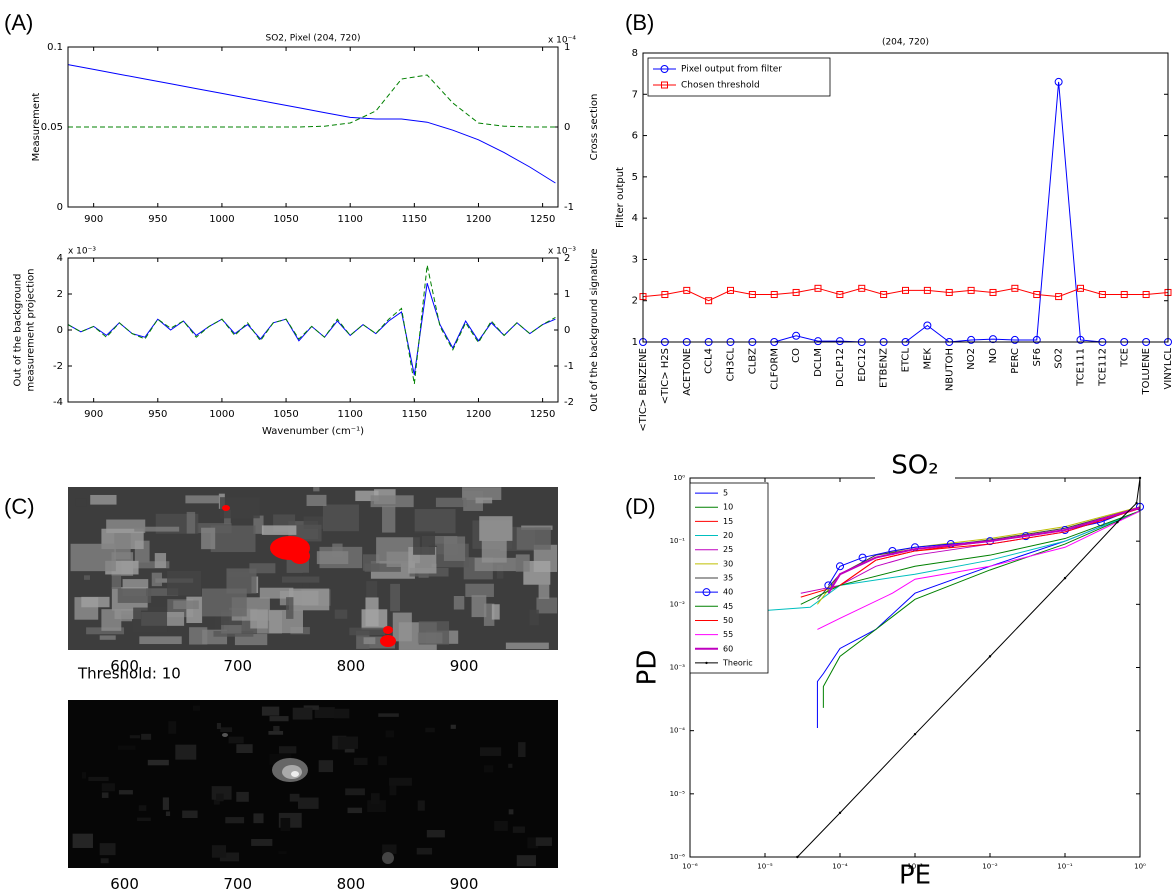 This screenshot has height=891, width=1174. Describe the element at coordinates (1168, 369) in the screenshot. I see `x-tick-label: VINYLCL` at that location.